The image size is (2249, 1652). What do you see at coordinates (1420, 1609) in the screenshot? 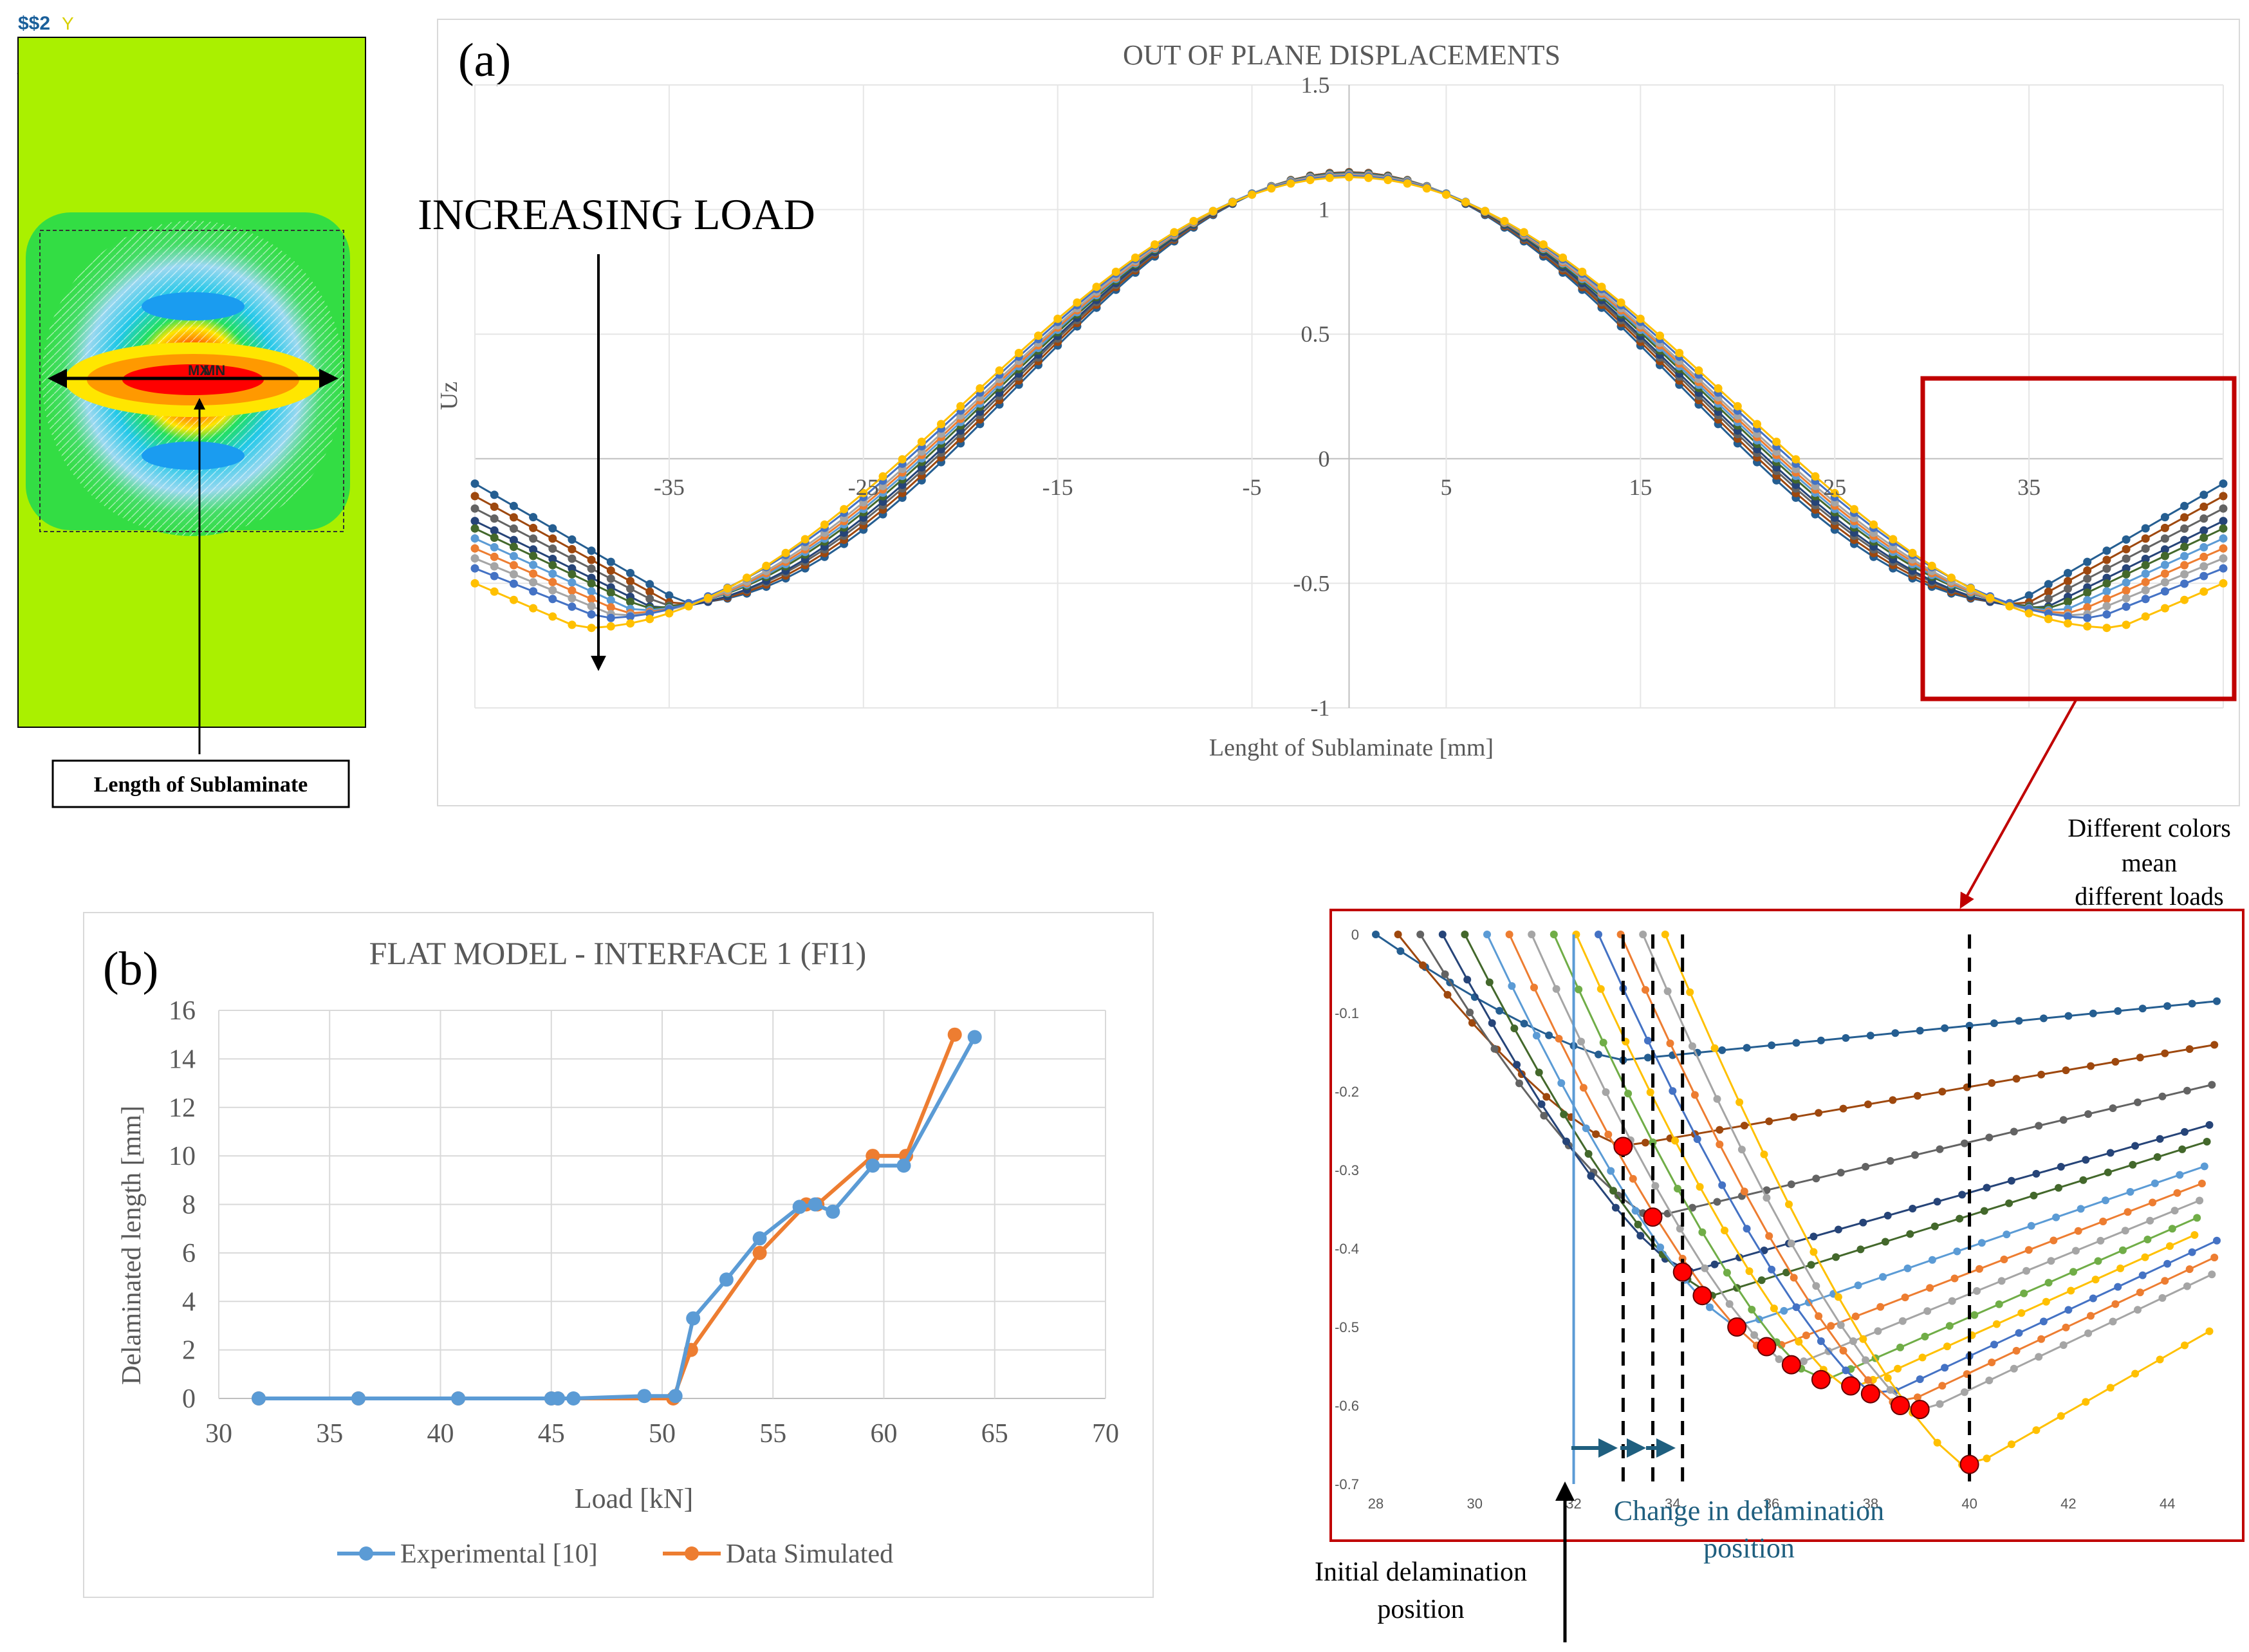
I see `initial-label-line2: position` at bounding box center [1420, 1609].